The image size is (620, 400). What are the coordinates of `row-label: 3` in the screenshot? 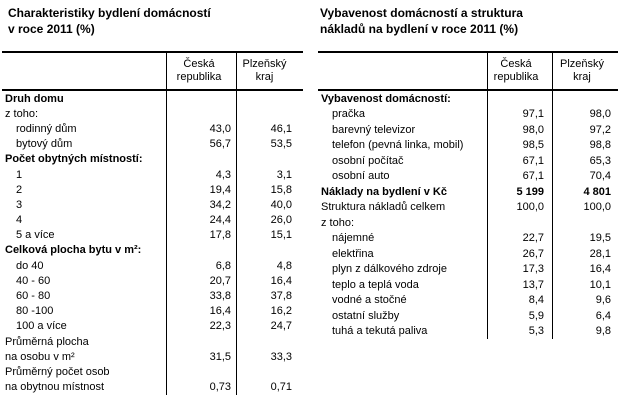 It's located at (19, 204).